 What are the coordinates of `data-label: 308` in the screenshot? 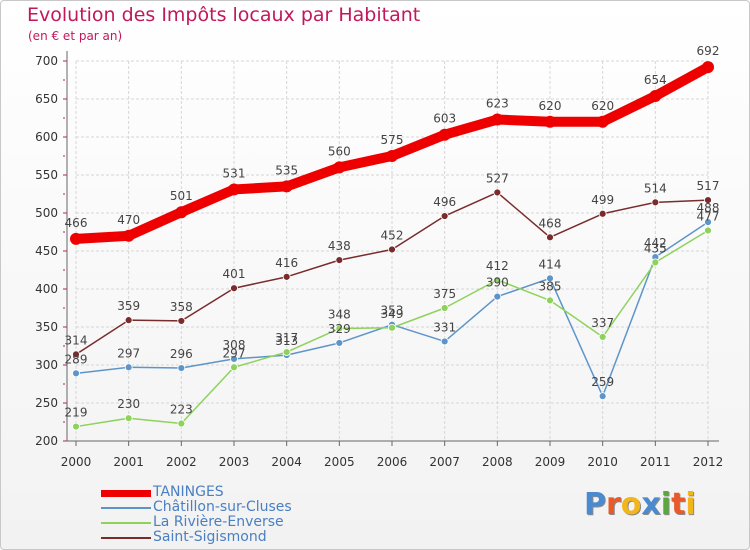 It's located at (234, 345).